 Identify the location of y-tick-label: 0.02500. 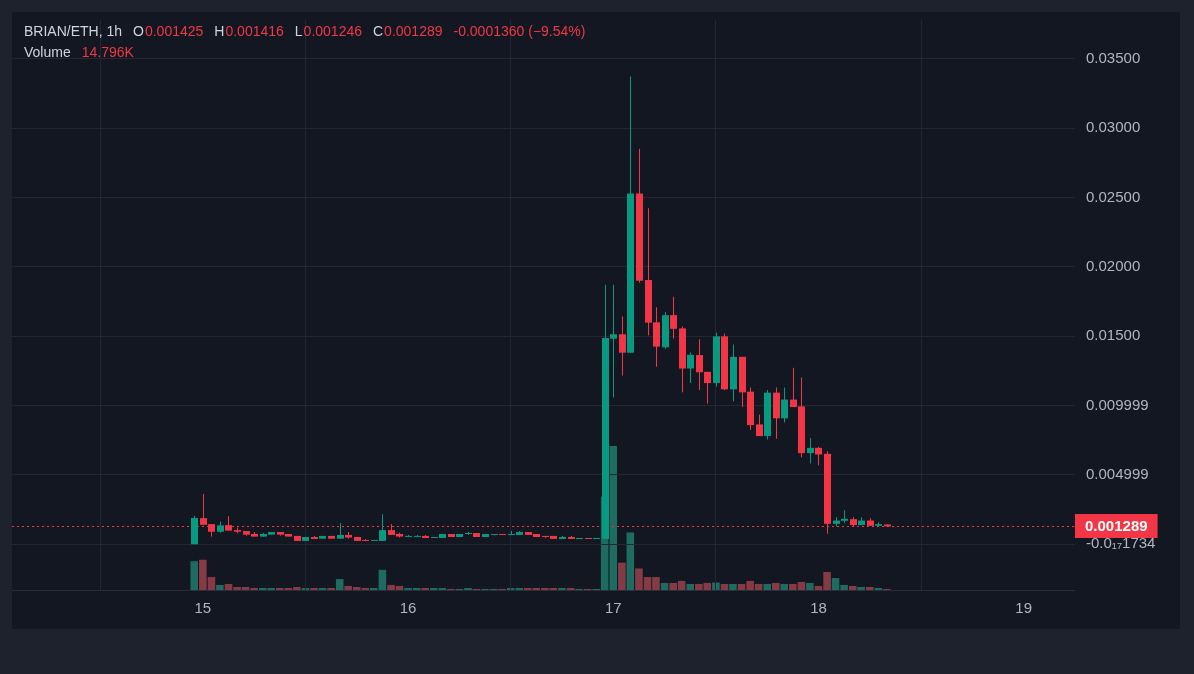
(1113, 196).